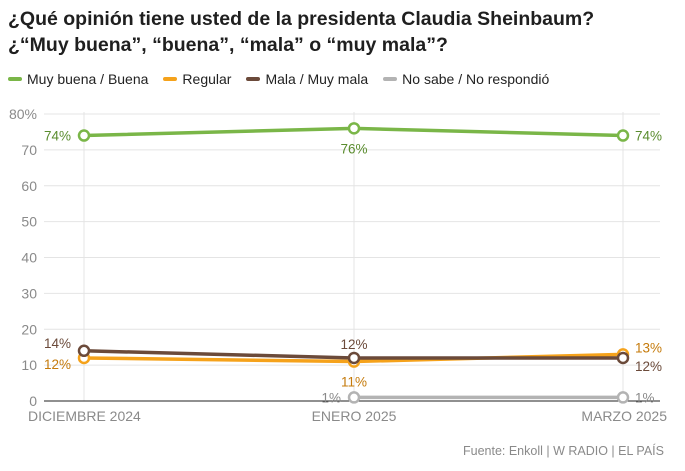  Describe the element at coordinates (253, 79) in the screenshot. I see `legend-swatch-mala` at that location.